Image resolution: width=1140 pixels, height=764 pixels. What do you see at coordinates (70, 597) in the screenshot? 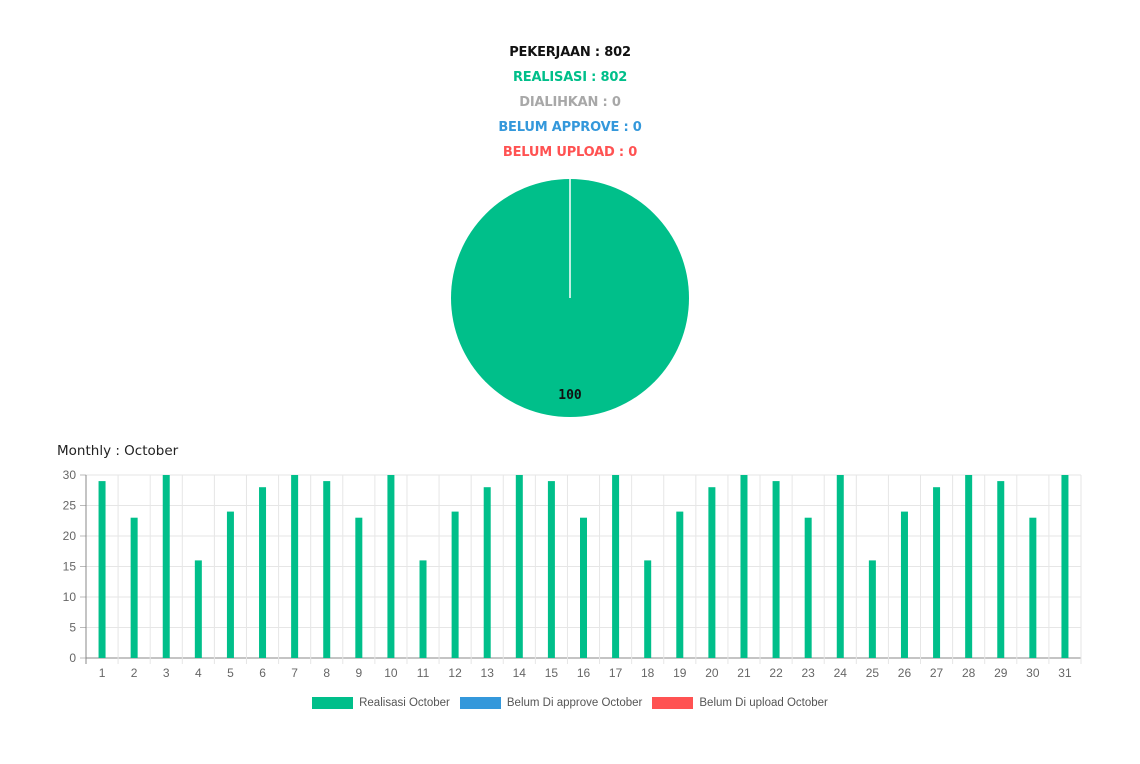
I see `y-tick-label: 10` at bounding box center [70, 597].